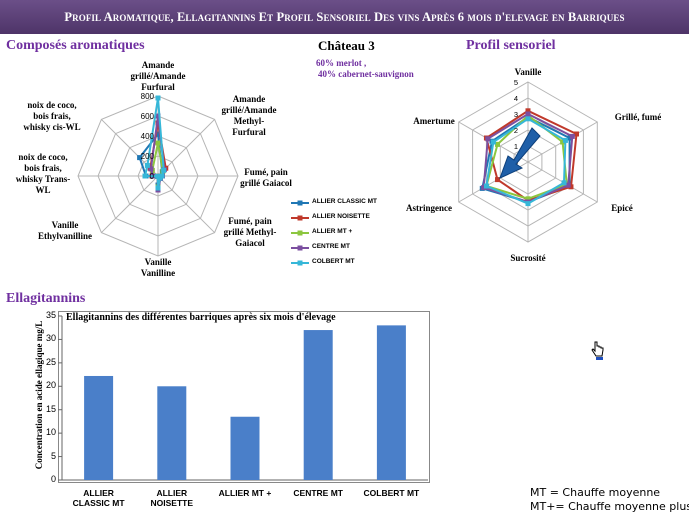 This screenshot has width=689, height=517. I want to click on aroma-axis-label-0-line-2: Furfural, so click(158, 87).